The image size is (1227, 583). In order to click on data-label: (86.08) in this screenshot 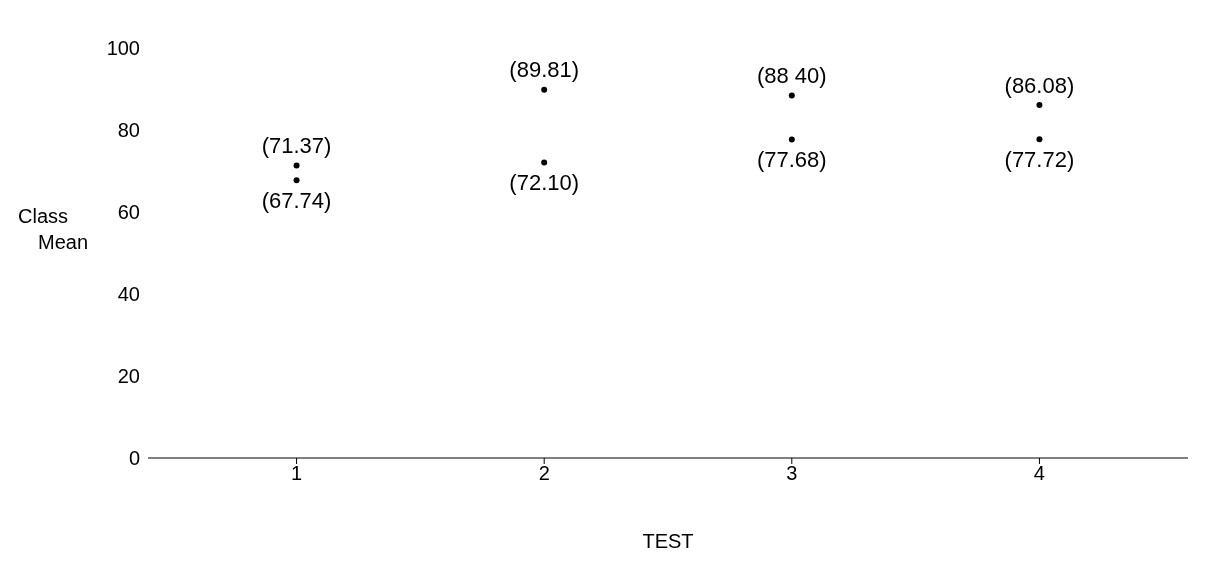, I will do `click(1039, 85)`.